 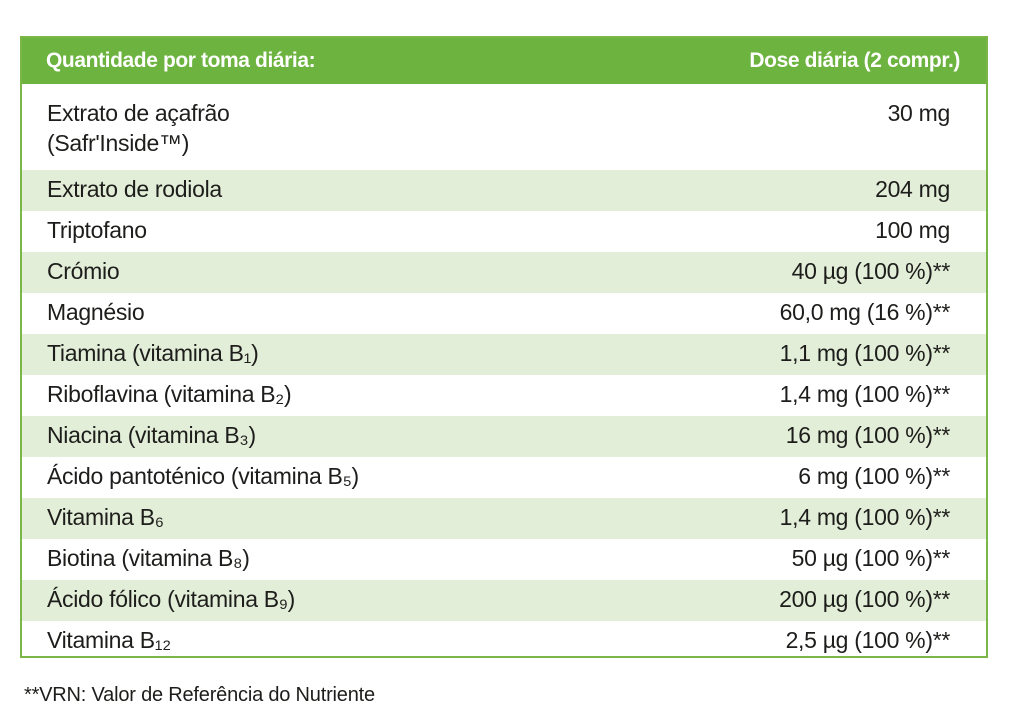 What do you see at coordinates (865, 353) in the screenshot?
I see `nutrient-dose: 1,1 mg (100 %)**` at bounding box center [865, 353].